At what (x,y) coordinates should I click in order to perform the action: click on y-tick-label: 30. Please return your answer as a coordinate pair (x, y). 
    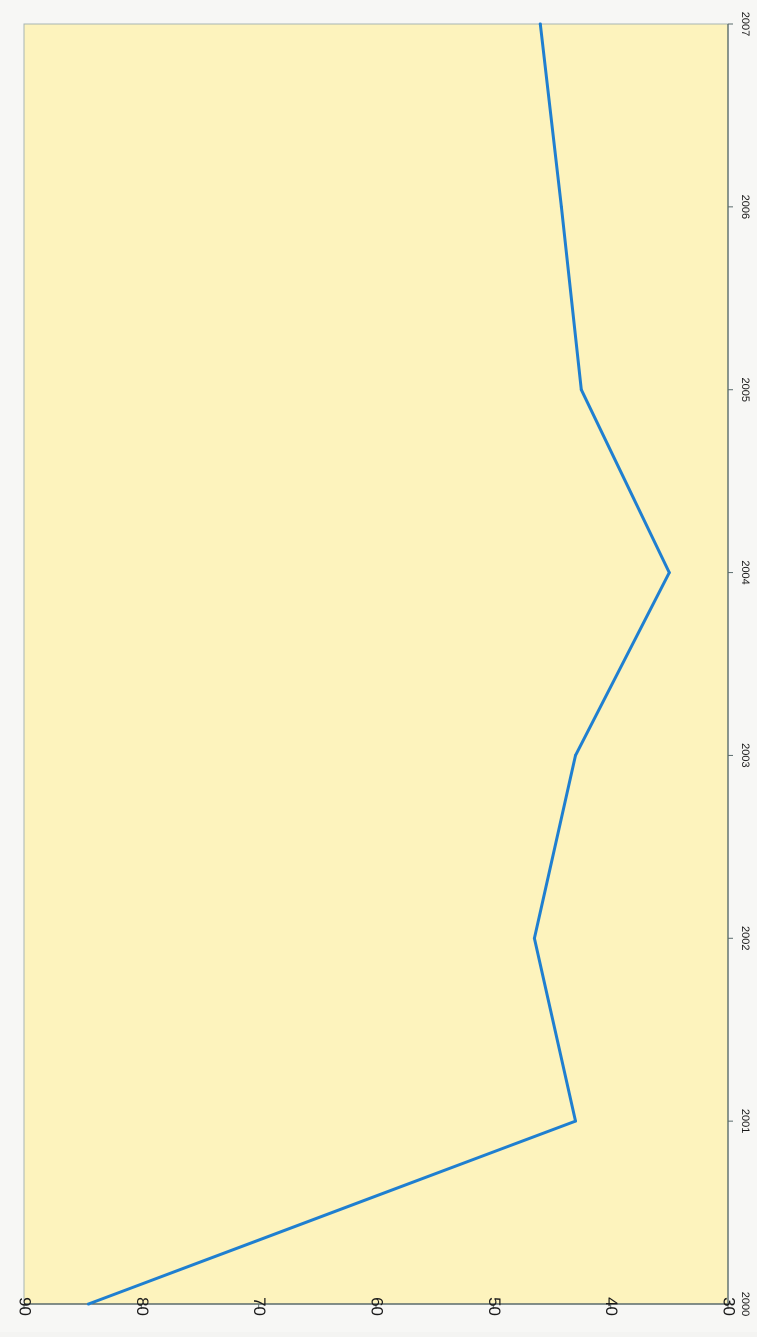
    Looking at the image, I should click on (729, 1306).